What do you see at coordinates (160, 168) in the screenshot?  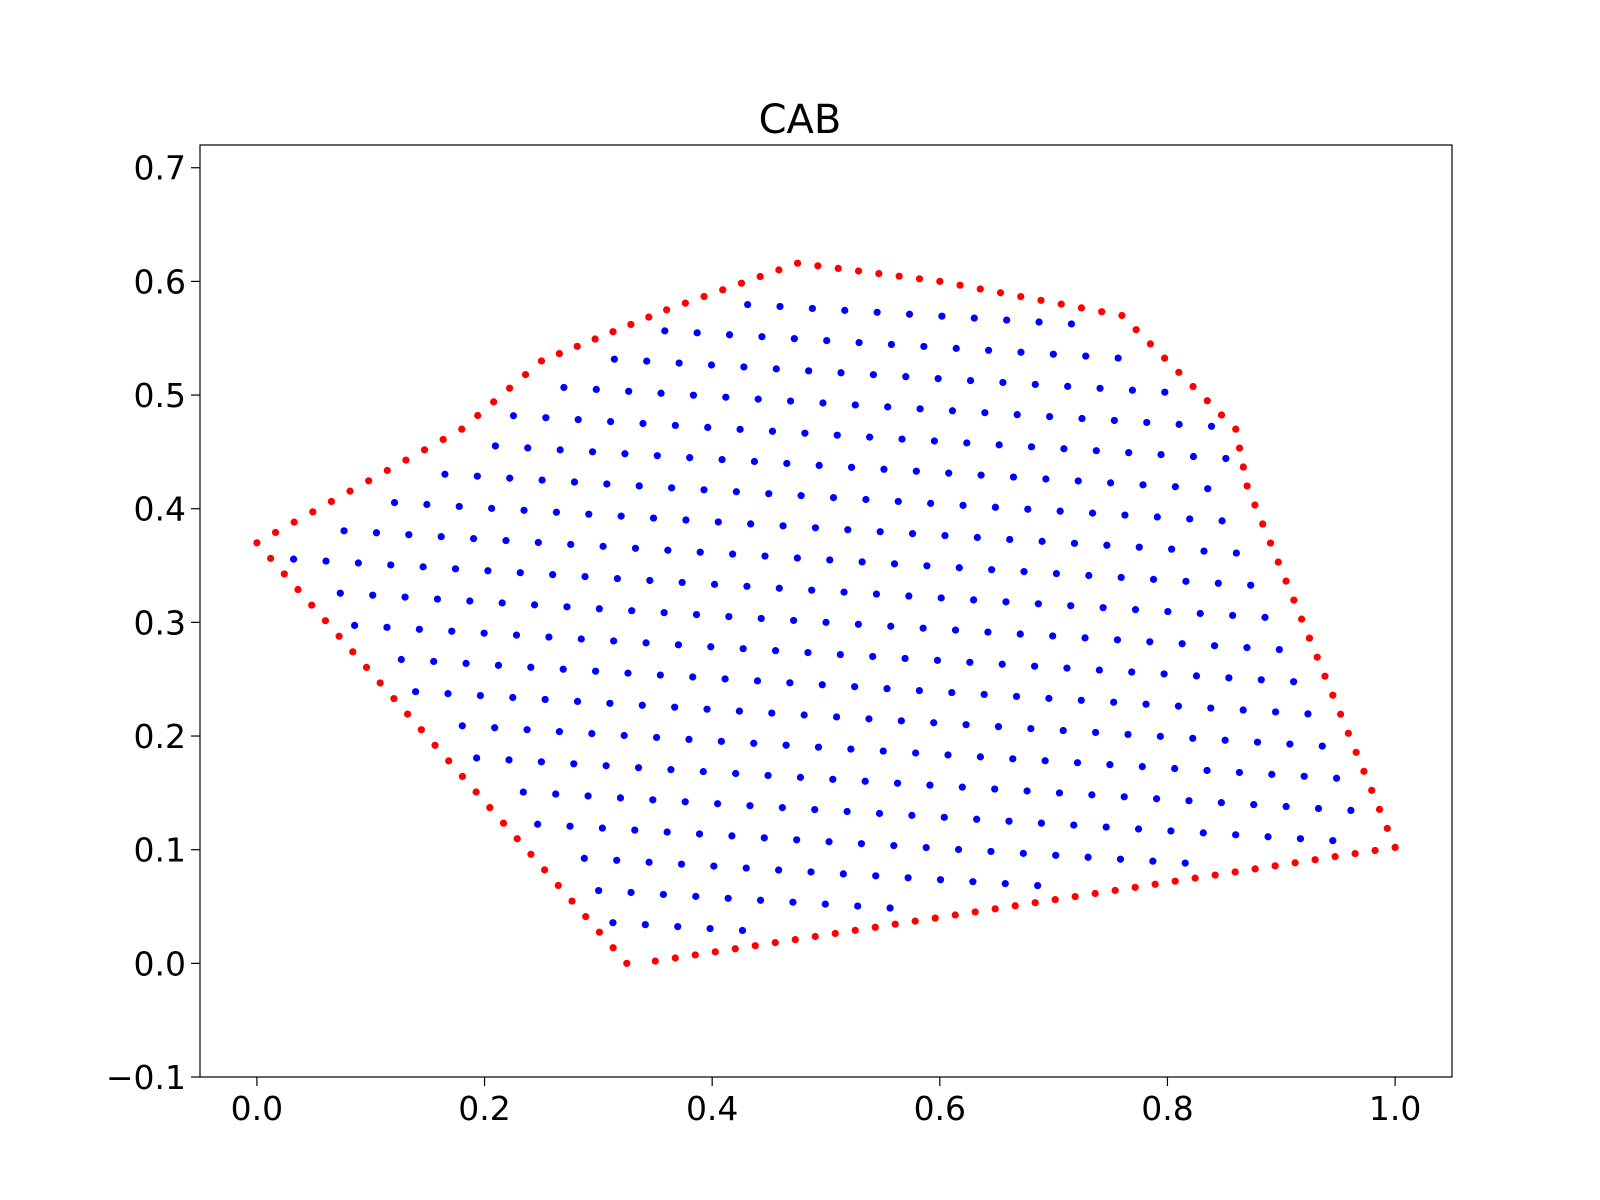 I see `y-tick-label: 0.7` at bounding box center [160, 168].